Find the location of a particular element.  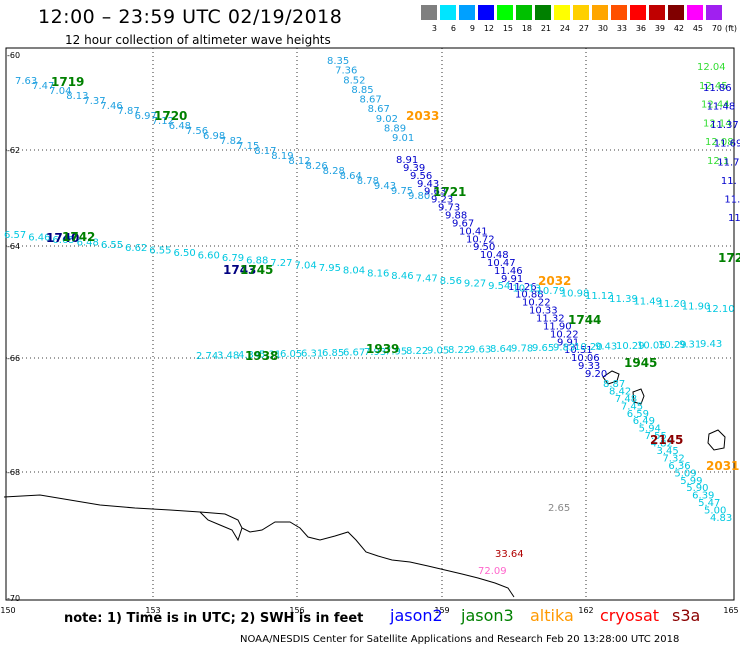

swh-value: 10.33 is located at coordinates (543, 311).